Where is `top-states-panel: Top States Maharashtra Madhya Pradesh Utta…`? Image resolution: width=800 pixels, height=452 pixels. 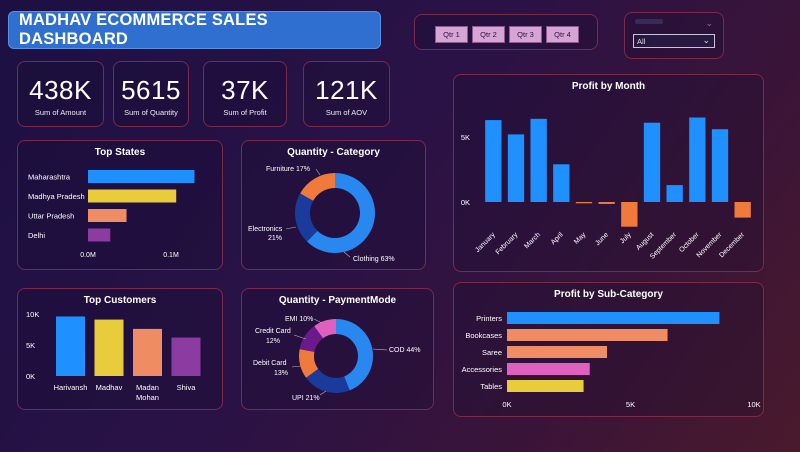 top-states-panel: Top States Maharashtra Madhya Pradesh Utta… is located at coordinates (120, 205).